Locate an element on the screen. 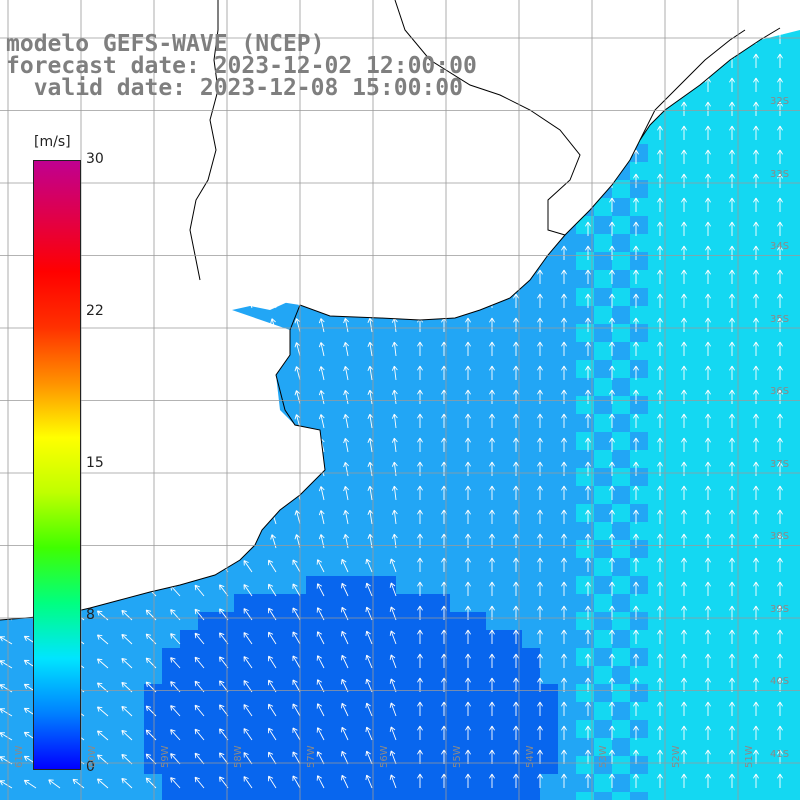 The width and height of the screenshot is (800, 800). longitude-label: 59W is located at coordinates (165, 756).